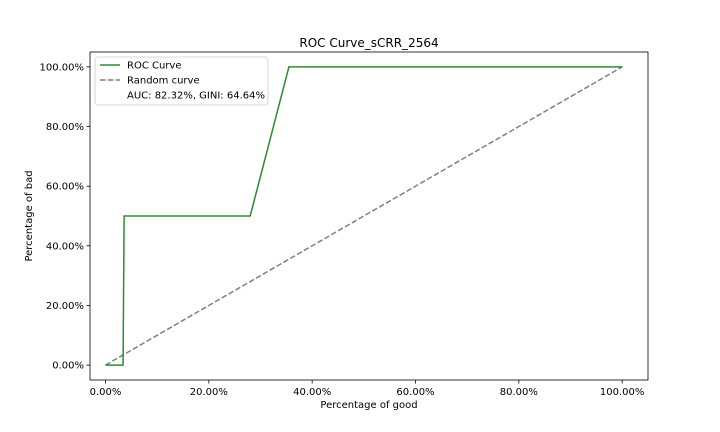 The width and height of the screenshot is (720, 432). What do you see at coordinates (65, 217) in the screenshot?
I see `y-axis: 0.00% 20.00% 40.00% 60.00% 80.00% 100.00%` at bounding box center [65, 217].